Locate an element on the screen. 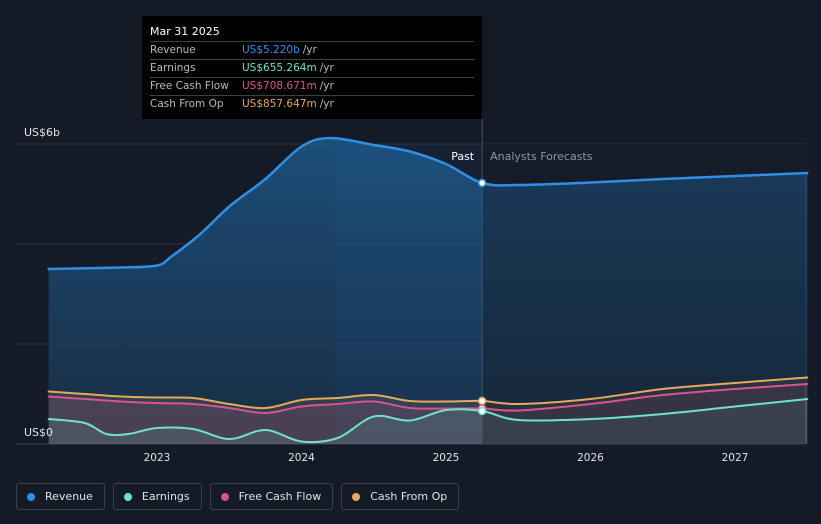  legend-label: Earnings is located at coordinates (165, 496).